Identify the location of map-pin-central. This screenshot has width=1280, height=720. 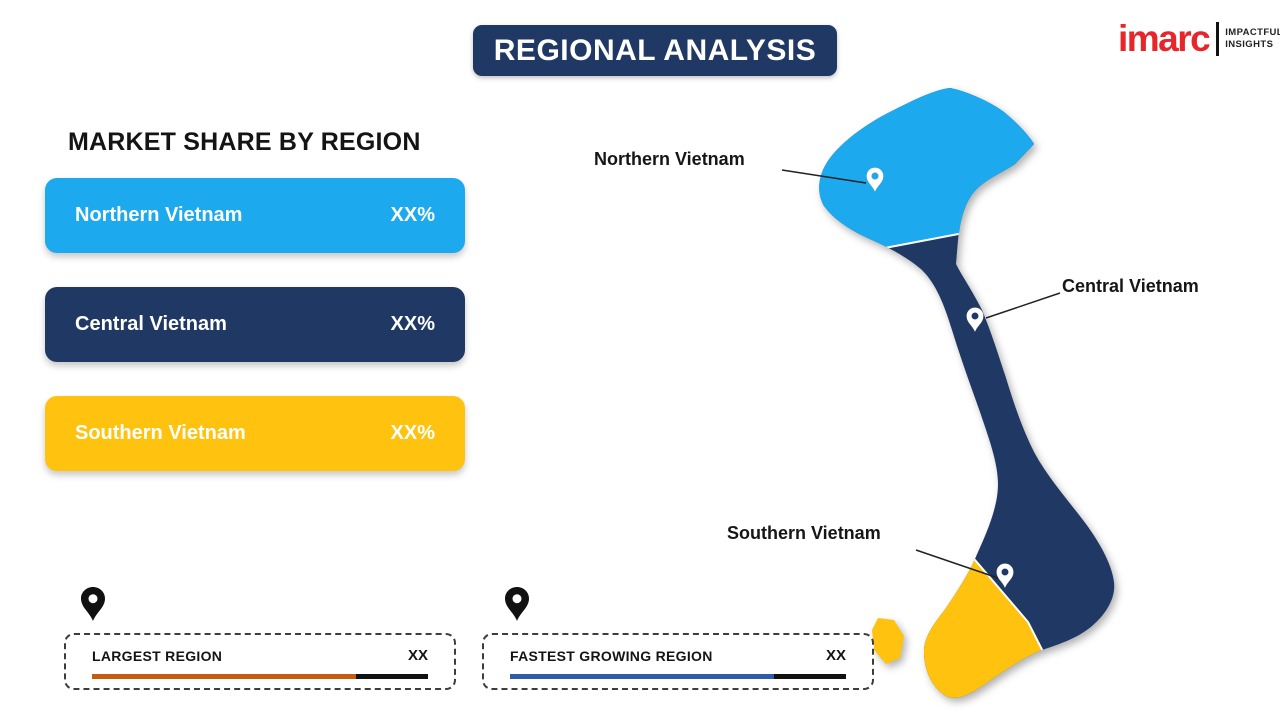
(975, 320).